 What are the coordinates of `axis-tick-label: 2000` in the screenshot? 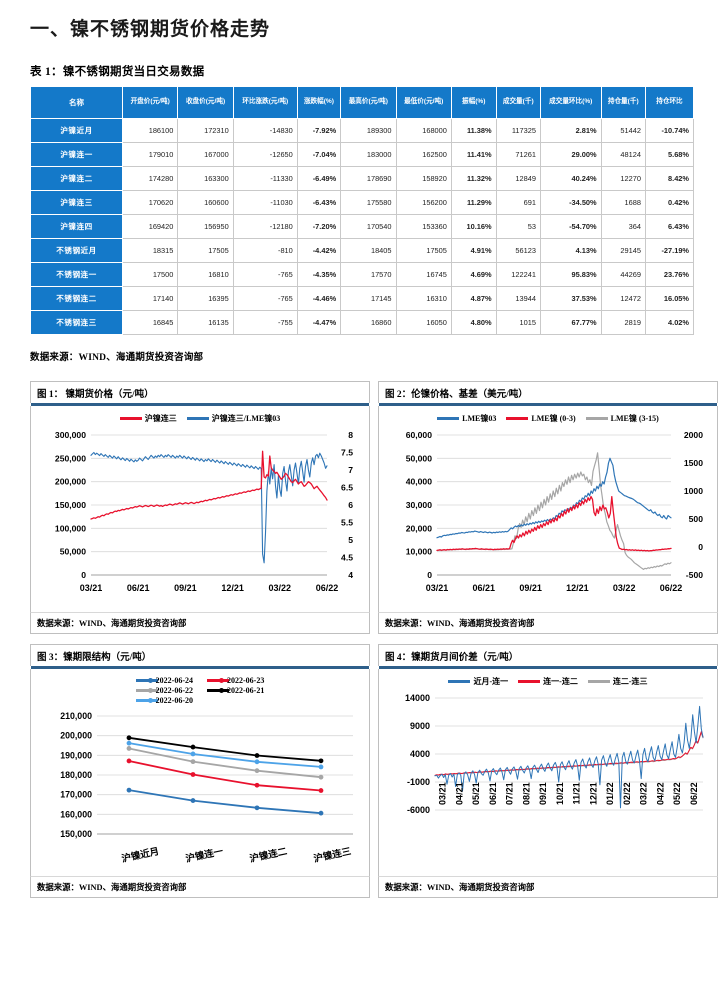 It's located at (693, 435).